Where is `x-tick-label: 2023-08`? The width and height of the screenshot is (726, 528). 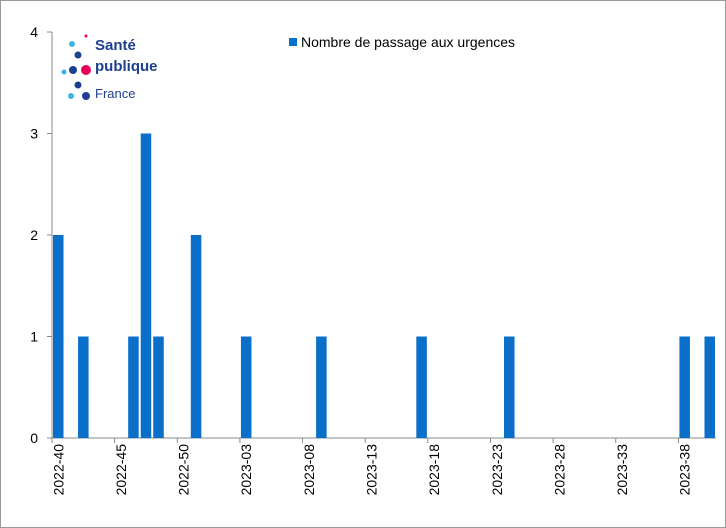 x-tick-label: 2023-08 is located at coordinates (309, 470).